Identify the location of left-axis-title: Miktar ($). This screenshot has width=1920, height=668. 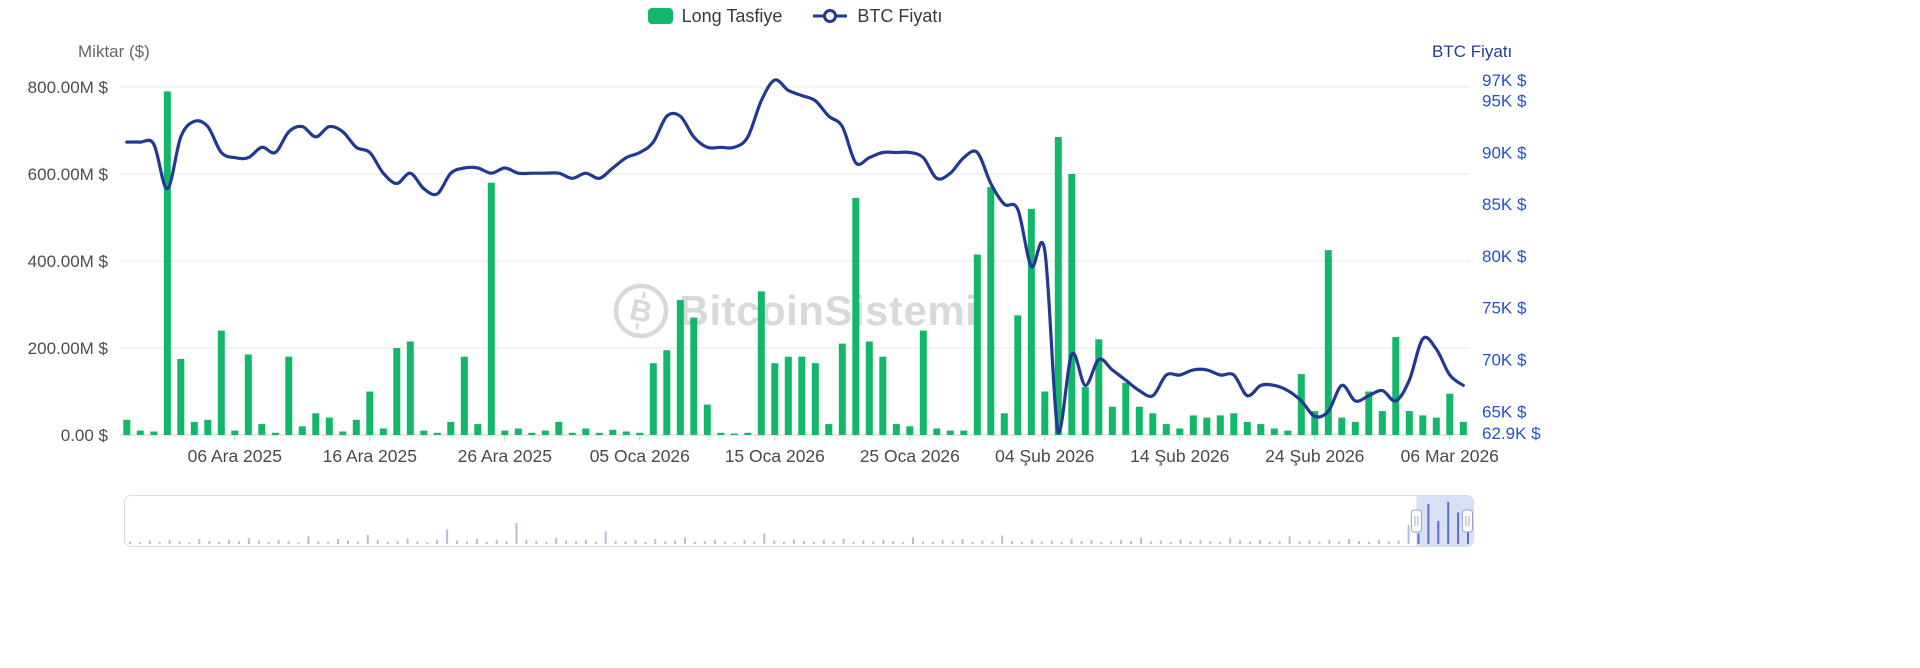
(114, 51).